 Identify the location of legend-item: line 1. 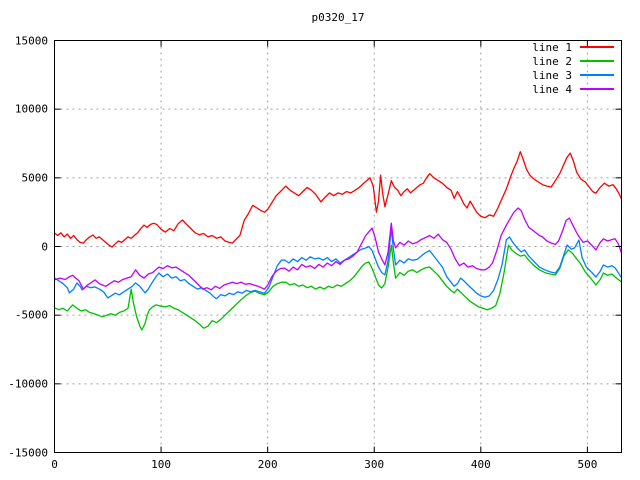
(573, 47).